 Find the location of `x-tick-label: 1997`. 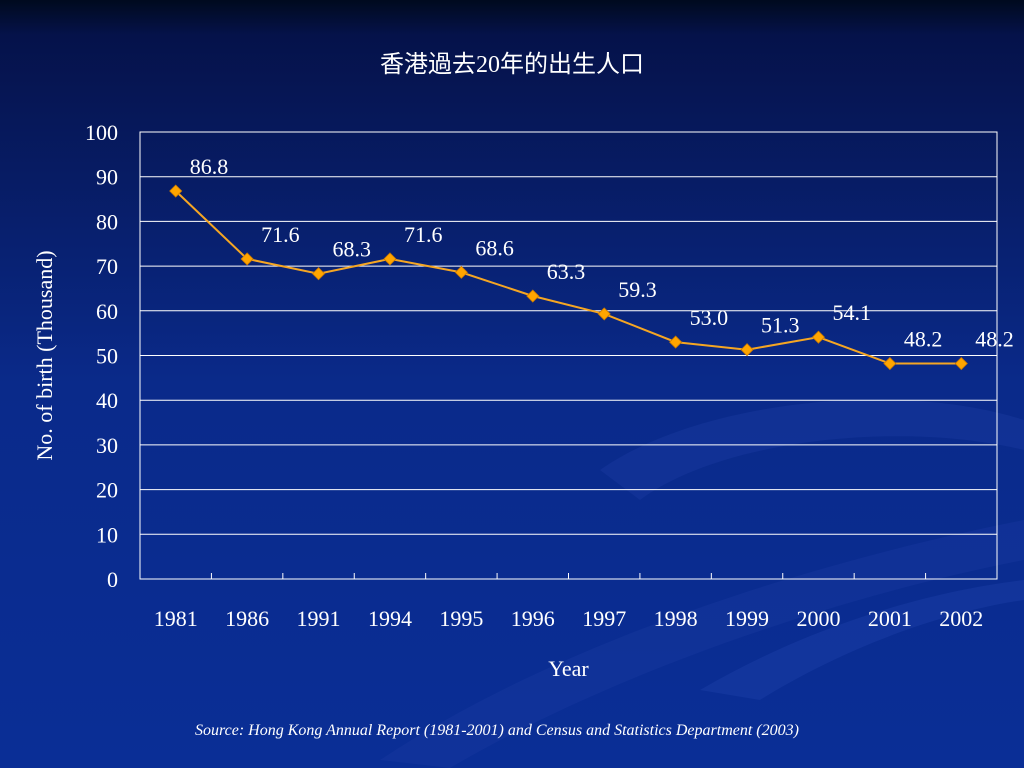

x-tick-label: 1997 is located at coordinates (604, 618).